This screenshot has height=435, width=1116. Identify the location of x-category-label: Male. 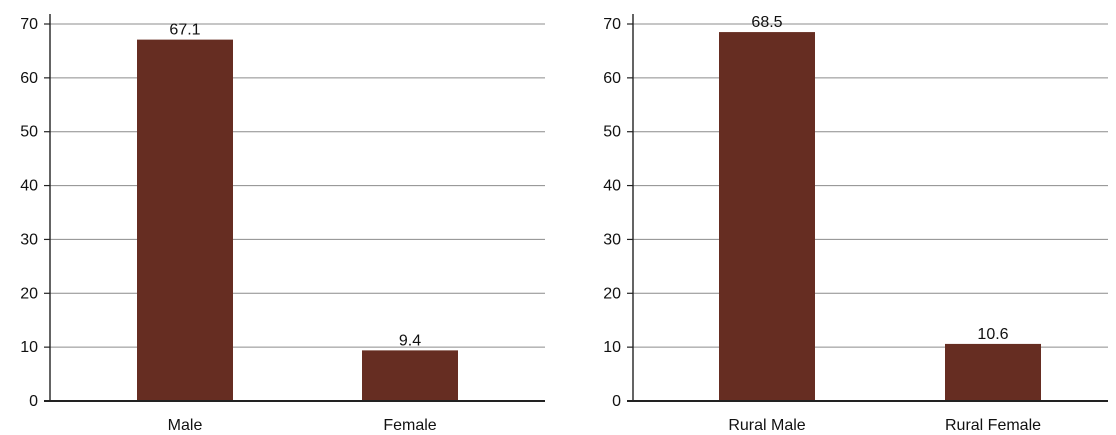
(185, 425).